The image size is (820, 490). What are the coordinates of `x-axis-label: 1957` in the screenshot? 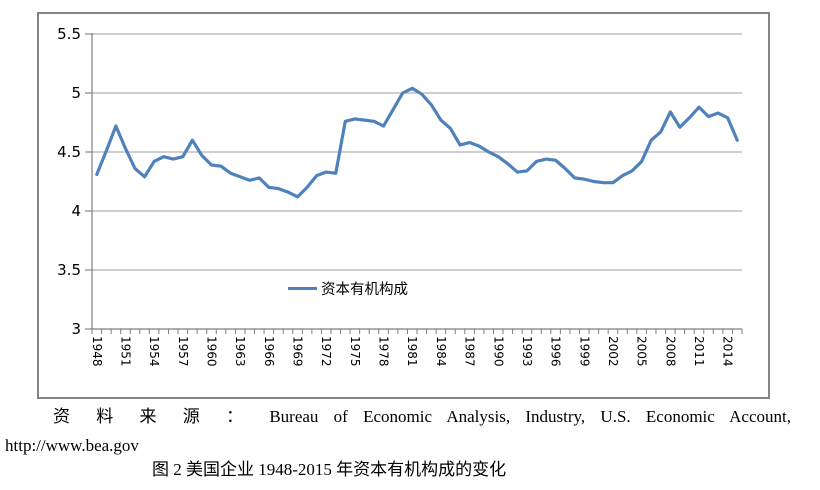 It's located at (183, 351).